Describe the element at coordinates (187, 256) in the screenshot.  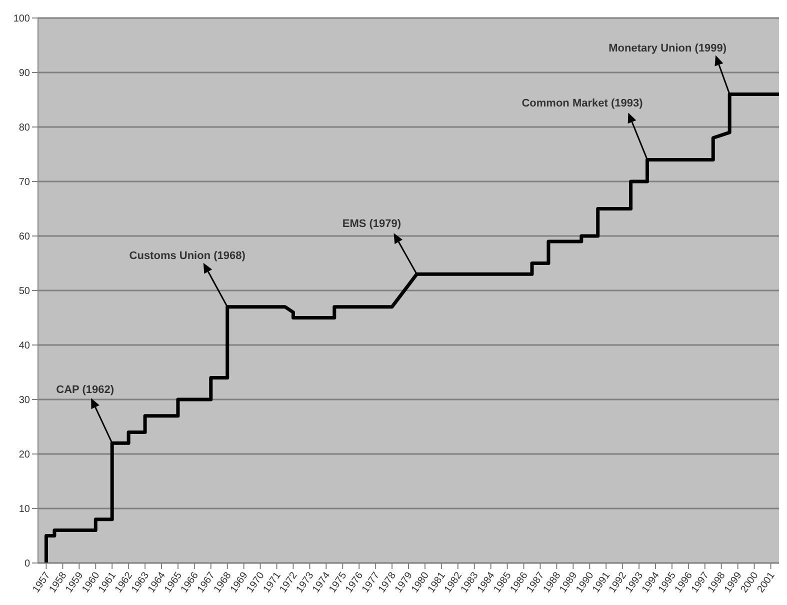
I see `annotation: Customs Union (1968)` at that location.